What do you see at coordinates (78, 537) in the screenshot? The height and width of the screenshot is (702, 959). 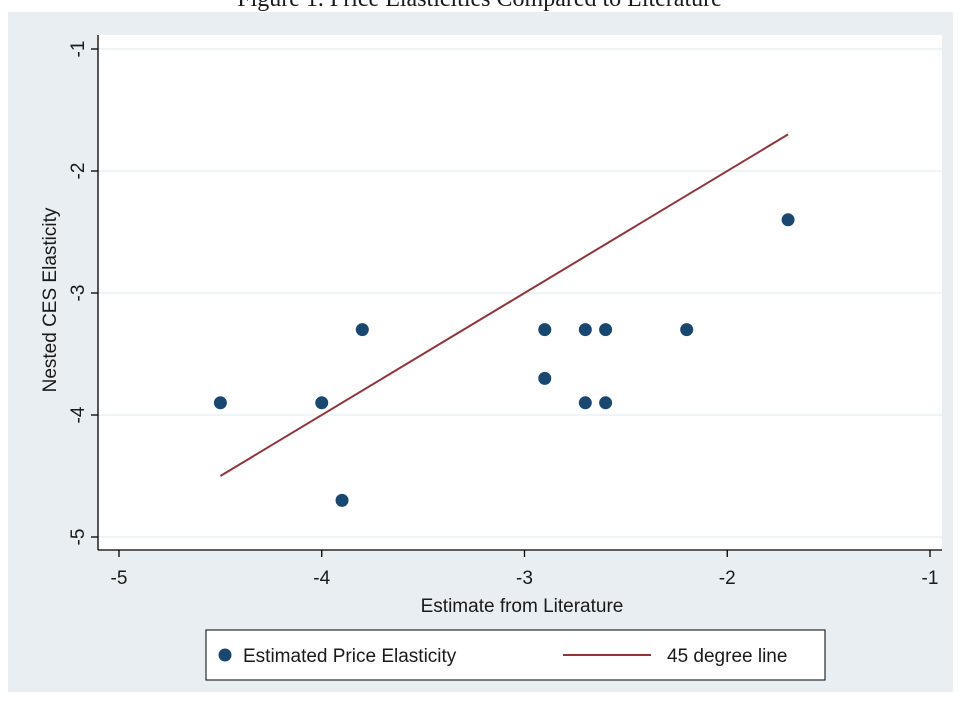 I see `y-tick-label: -5` at bounding box center [78, 537].